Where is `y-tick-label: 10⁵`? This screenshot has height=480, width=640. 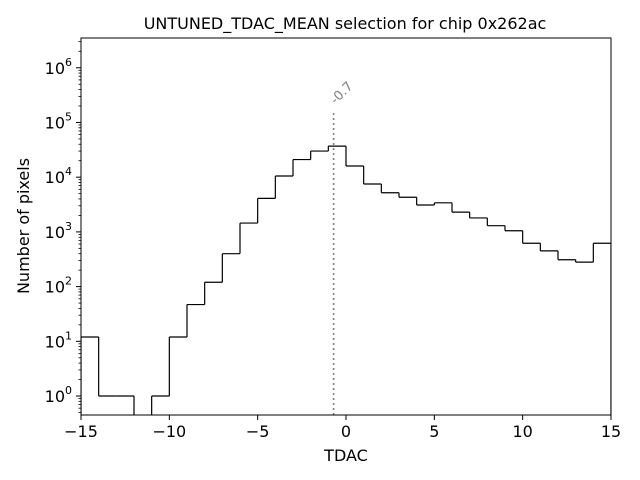 y-tick-label: 10⁵ is located at coordinates (58, 121).